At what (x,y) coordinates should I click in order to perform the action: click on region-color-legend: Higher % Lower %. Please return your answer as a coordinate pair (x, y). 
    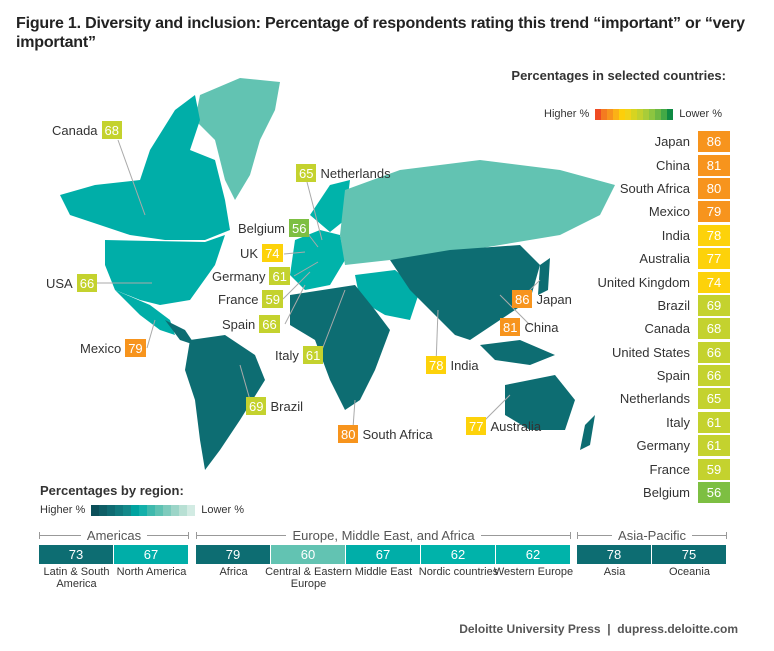
    Looking at the image, I should click on (142, 510).